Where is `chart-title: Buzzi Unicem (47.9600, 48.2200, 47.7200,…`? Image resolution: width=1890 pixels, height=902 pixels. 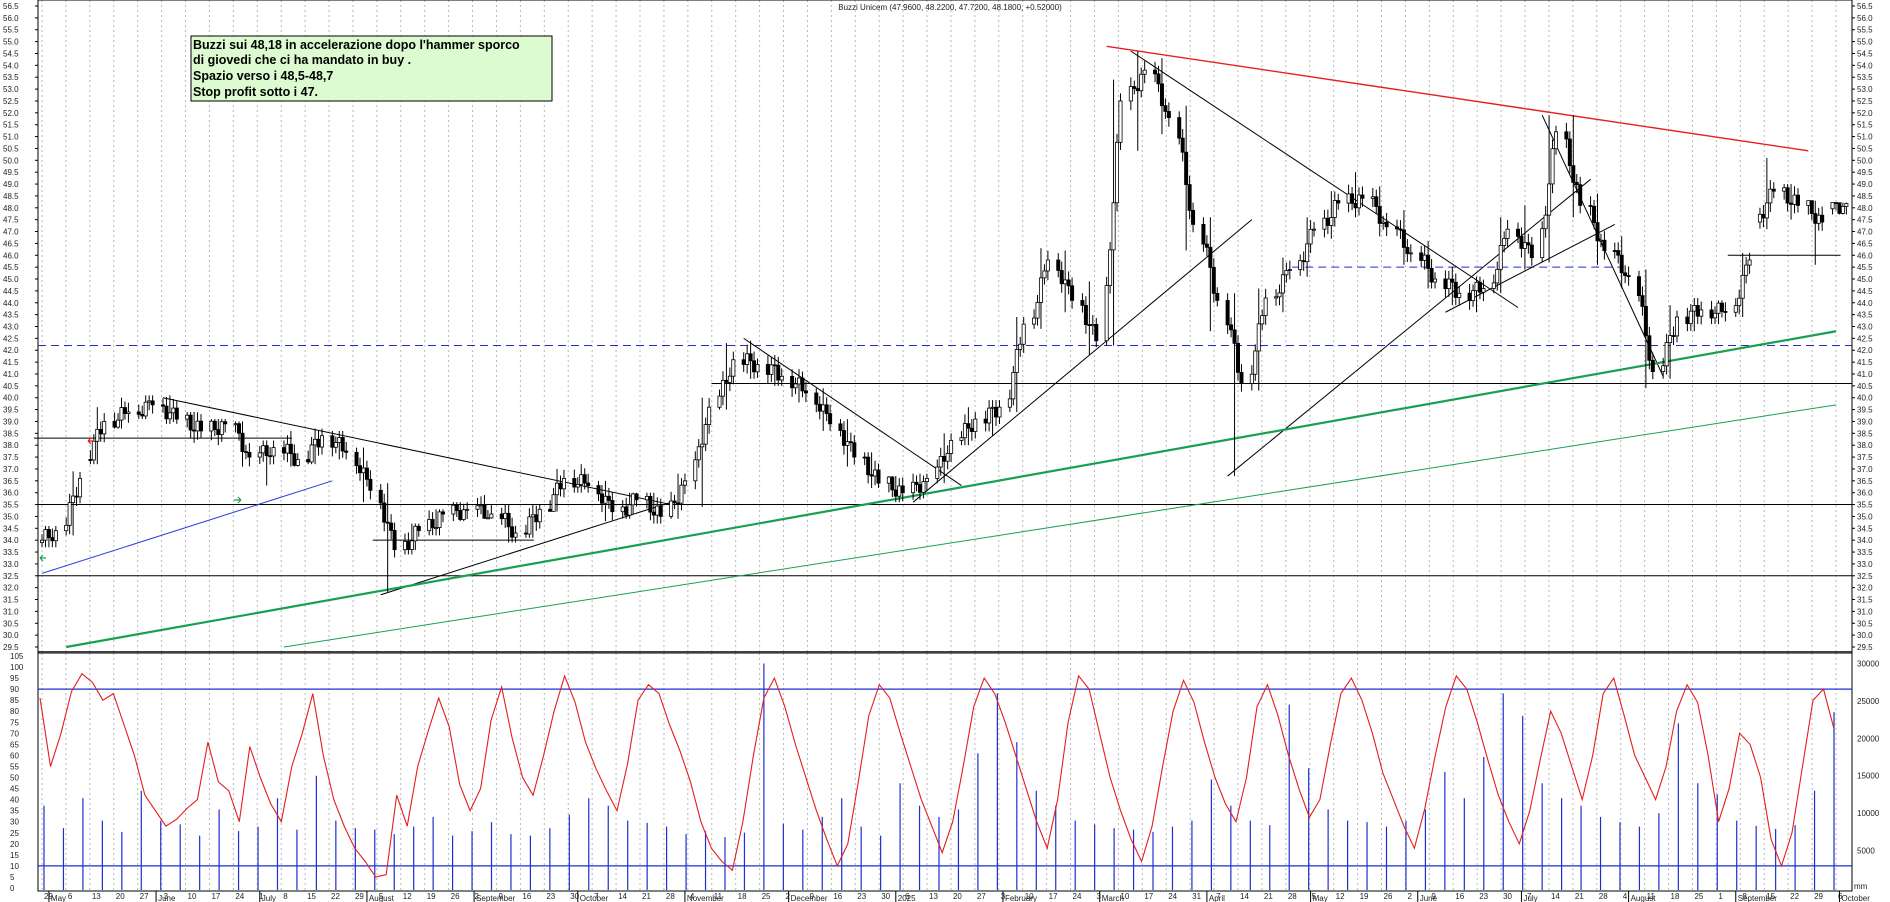
chart-title: Buzzi Unicem (47.9600, 48.2200, 47.7200,… is located at coordinates (950, 7).